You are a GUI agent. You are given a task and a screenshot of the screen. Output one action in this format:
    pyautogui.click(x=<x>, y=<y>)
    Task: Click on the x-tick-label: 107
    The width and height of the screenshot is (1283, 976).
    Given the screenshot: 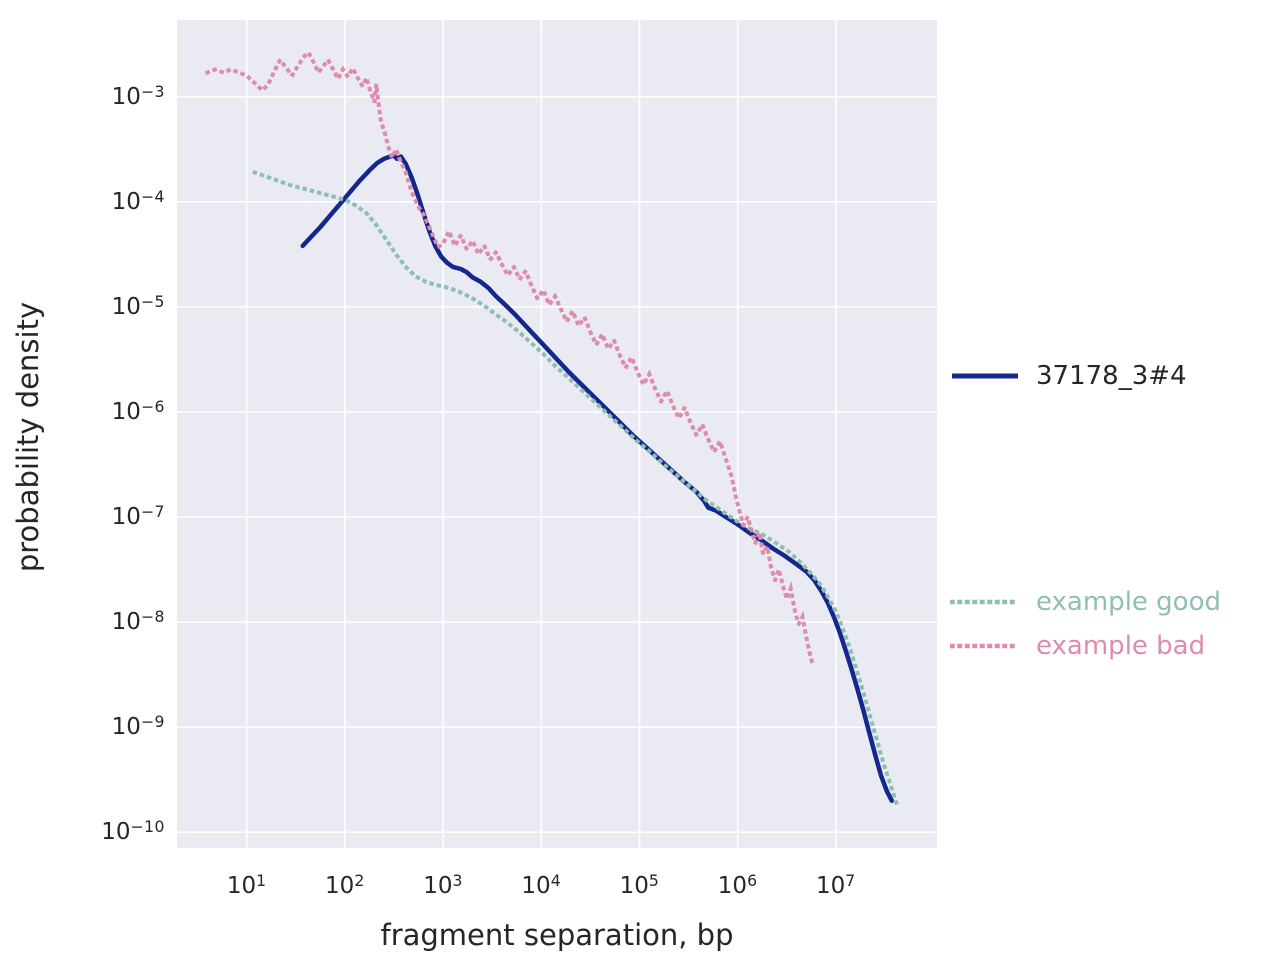 What is the action you would take?
    pyautogui.click(x=835, y=885)
    